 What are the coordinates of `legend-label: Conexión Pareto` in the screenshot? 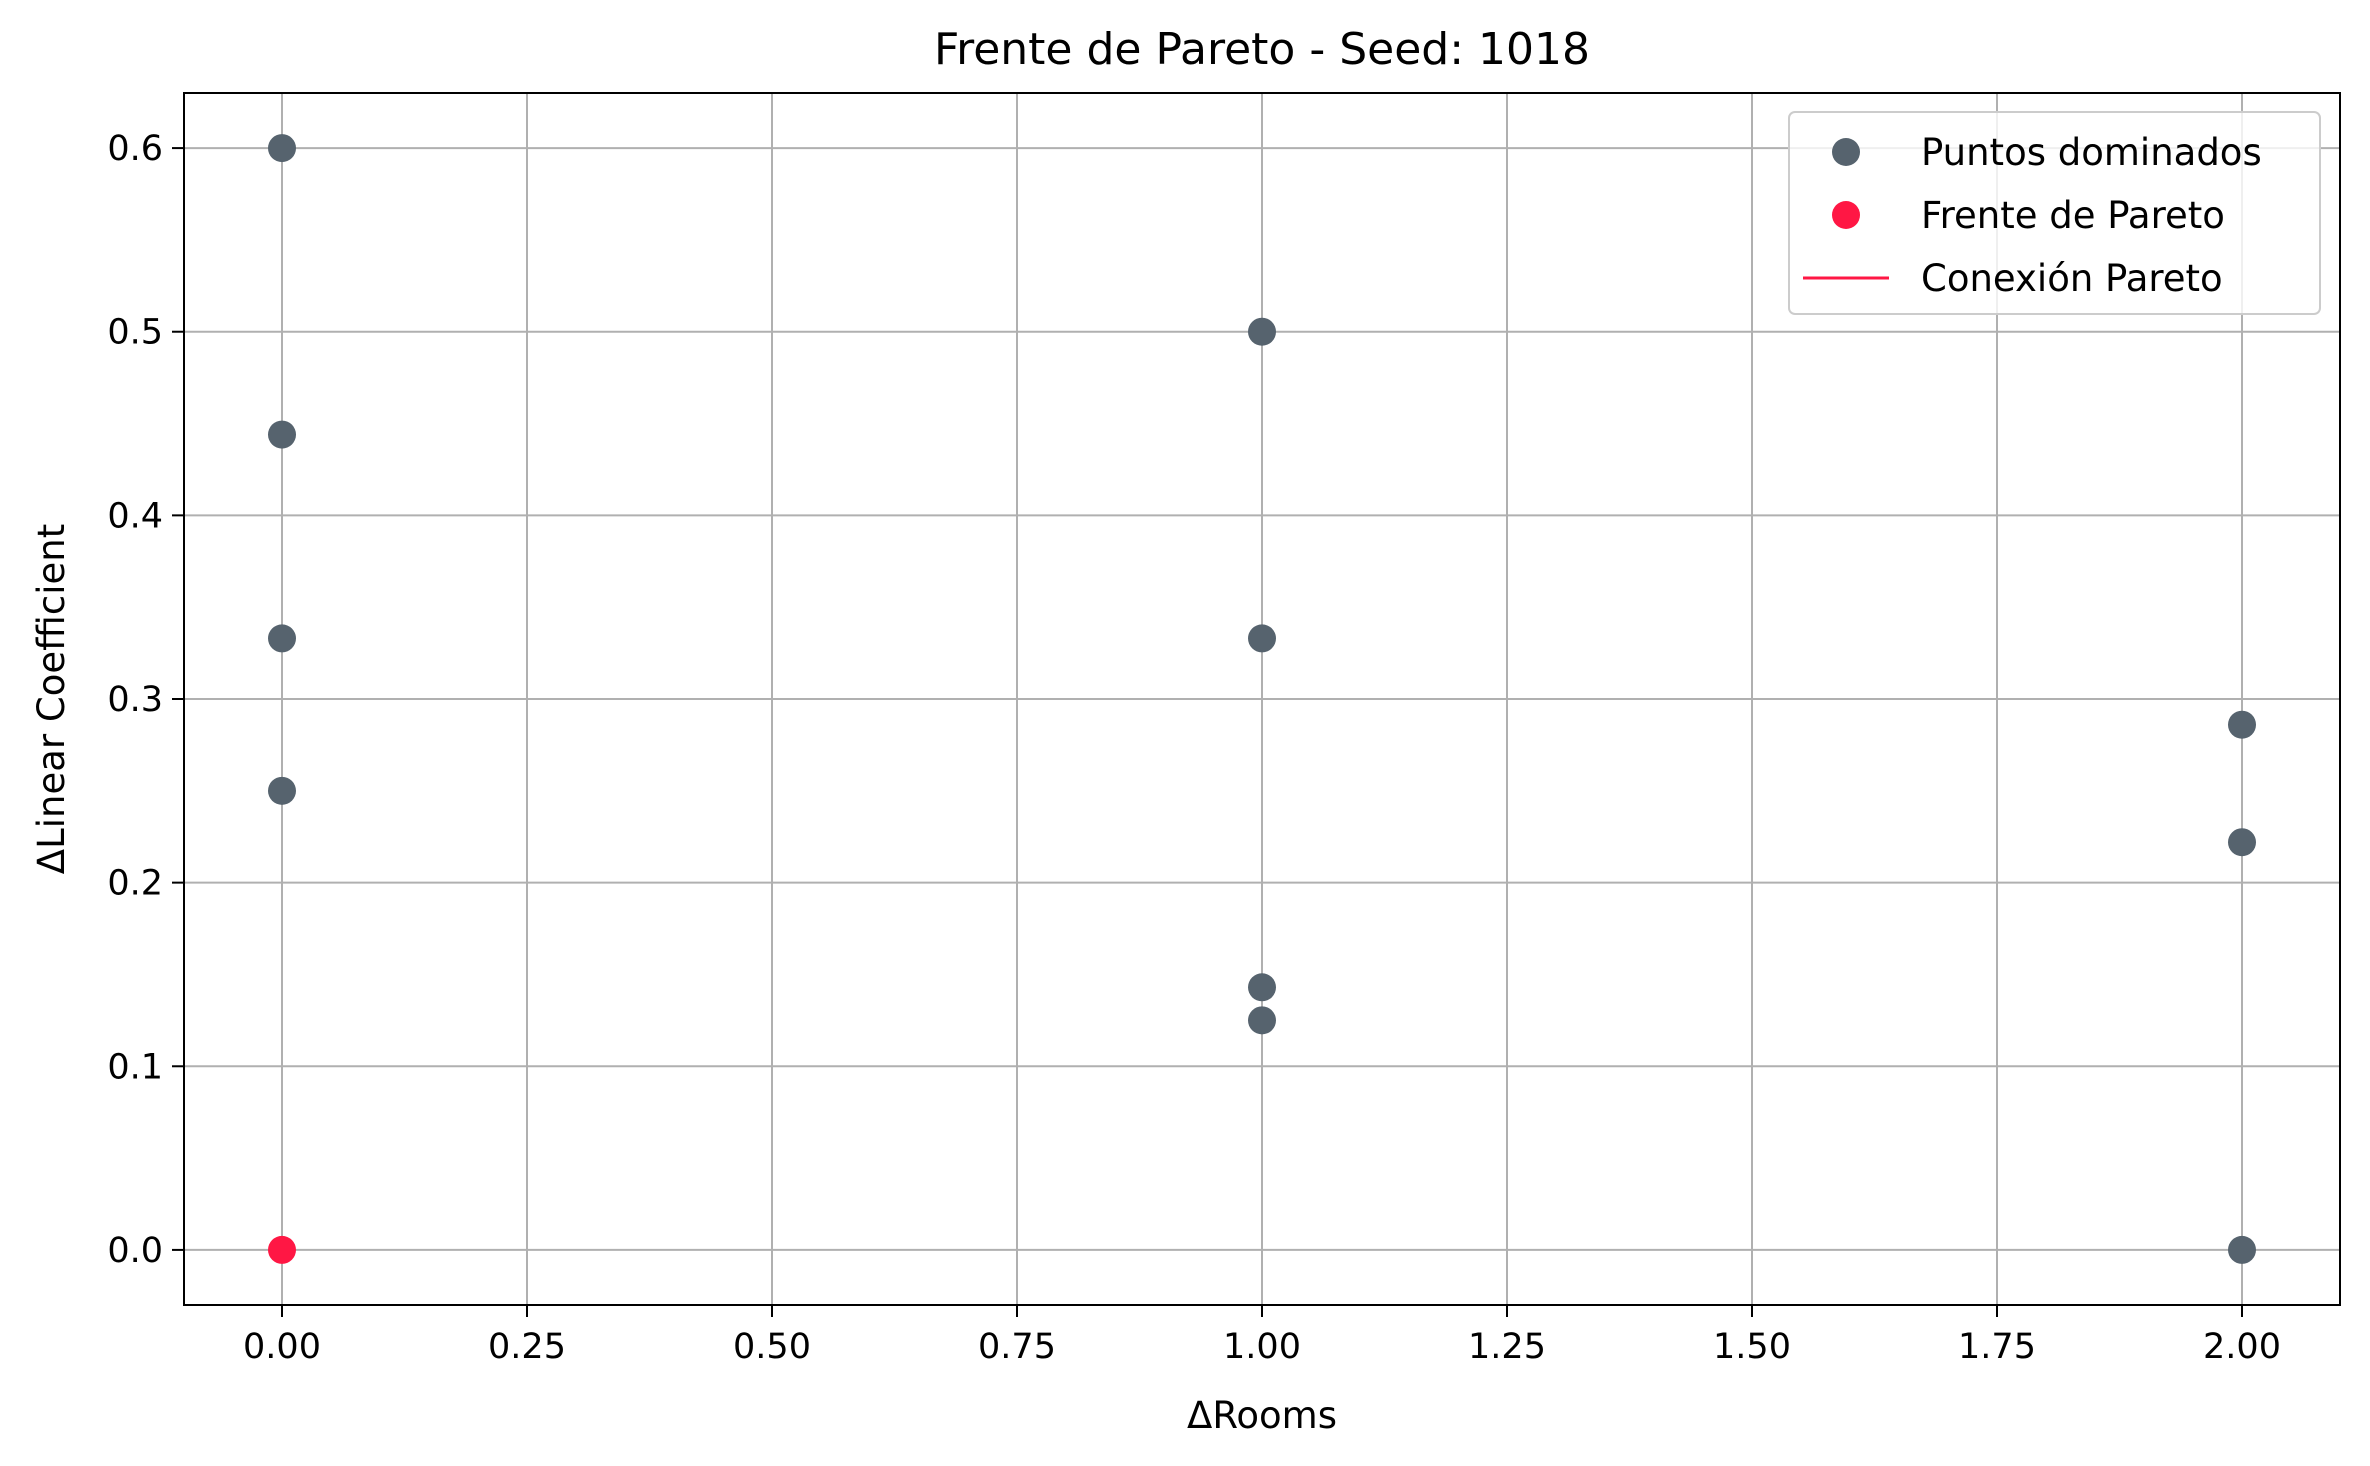 It's located at (2072, 278).